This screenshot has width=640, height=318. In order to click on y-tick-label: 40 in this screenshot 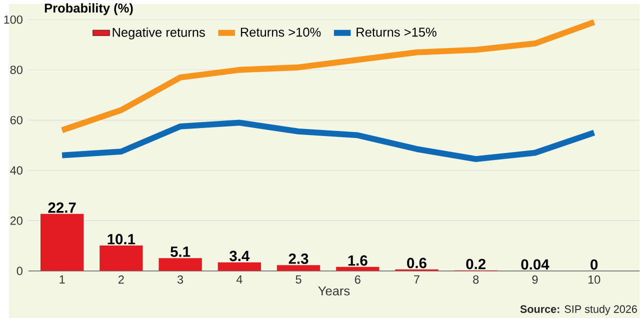, I will do `click(16, 170)`.